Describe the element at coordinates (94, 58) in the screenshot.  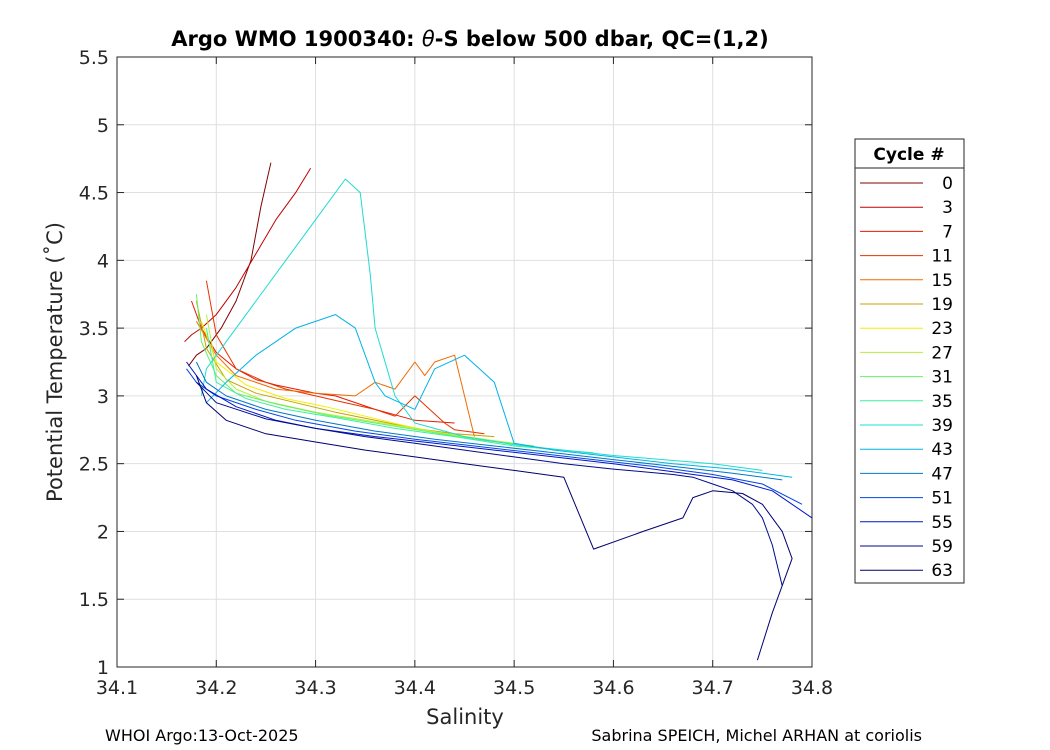
I see `y-tick-label: 5.5` at that location.